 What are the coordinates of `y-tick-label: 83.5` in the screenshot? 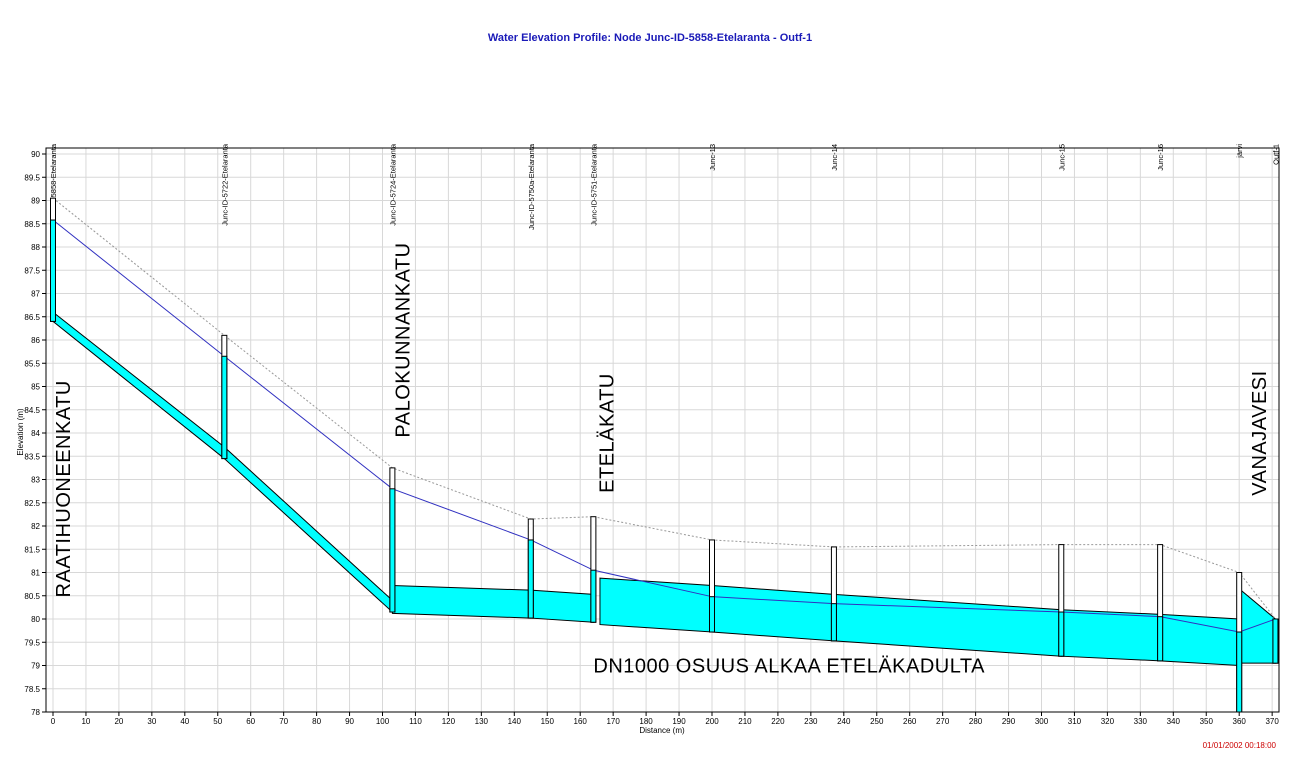 It's located at (32, 456).